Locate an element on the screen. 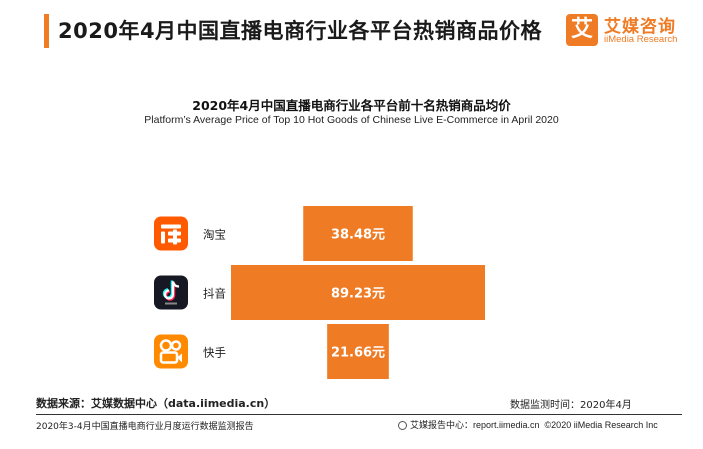  douyin-icon is located at coordinates (171, 292).